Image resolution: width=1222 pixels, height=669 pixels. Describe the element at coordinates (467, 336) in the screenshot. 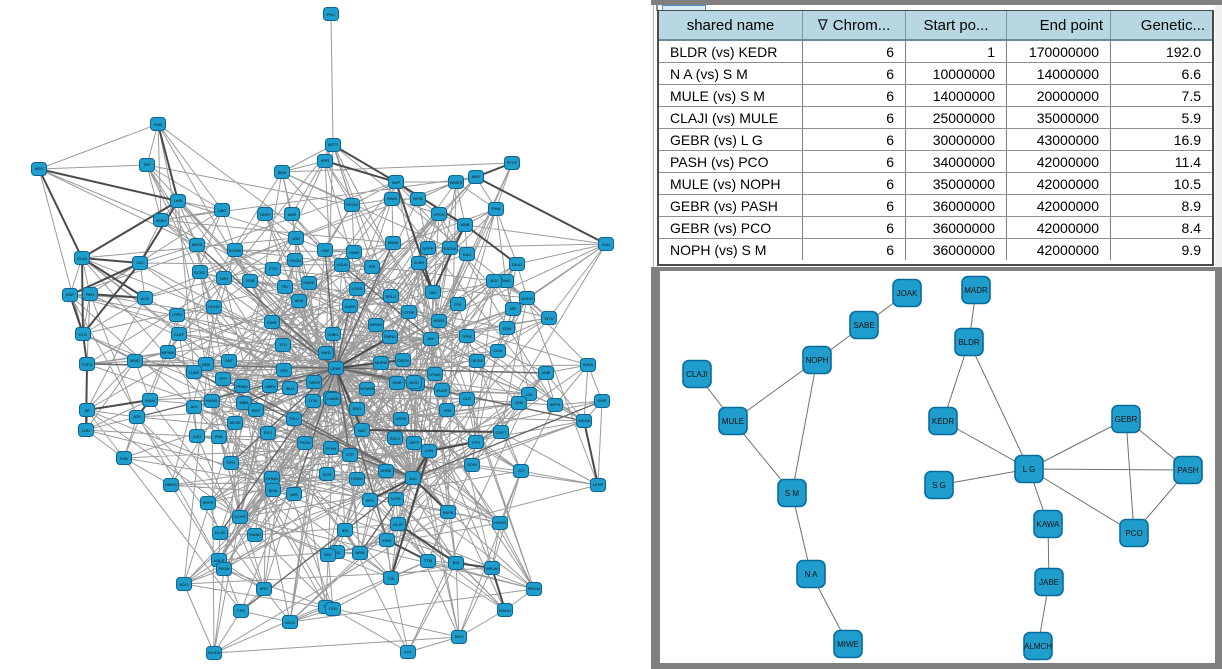

I see `svg-text: TPRF` at that location.